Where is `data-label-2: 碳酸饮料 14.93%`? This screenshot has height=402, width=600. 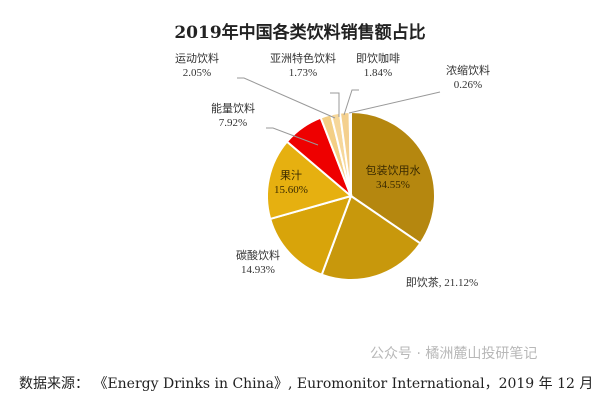
data-label-2: 碳酸饮料 14.93% is located at coordinates (258, 263).